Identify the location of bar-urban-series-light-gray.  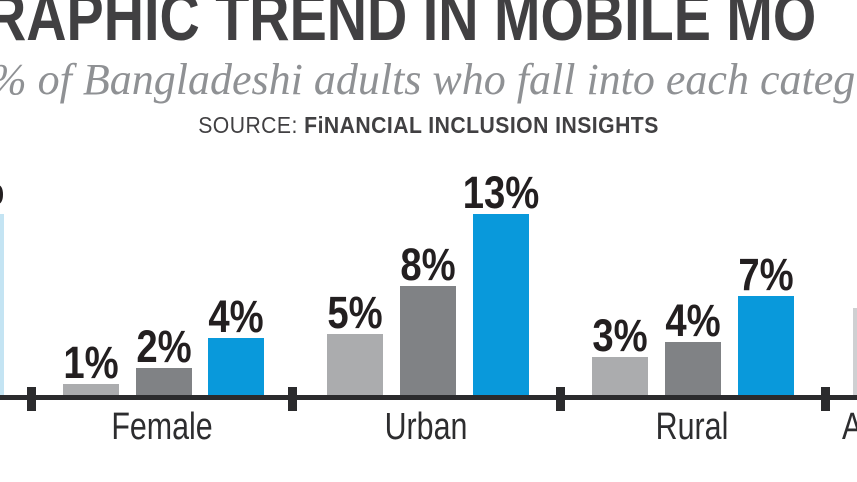
(355, 364).